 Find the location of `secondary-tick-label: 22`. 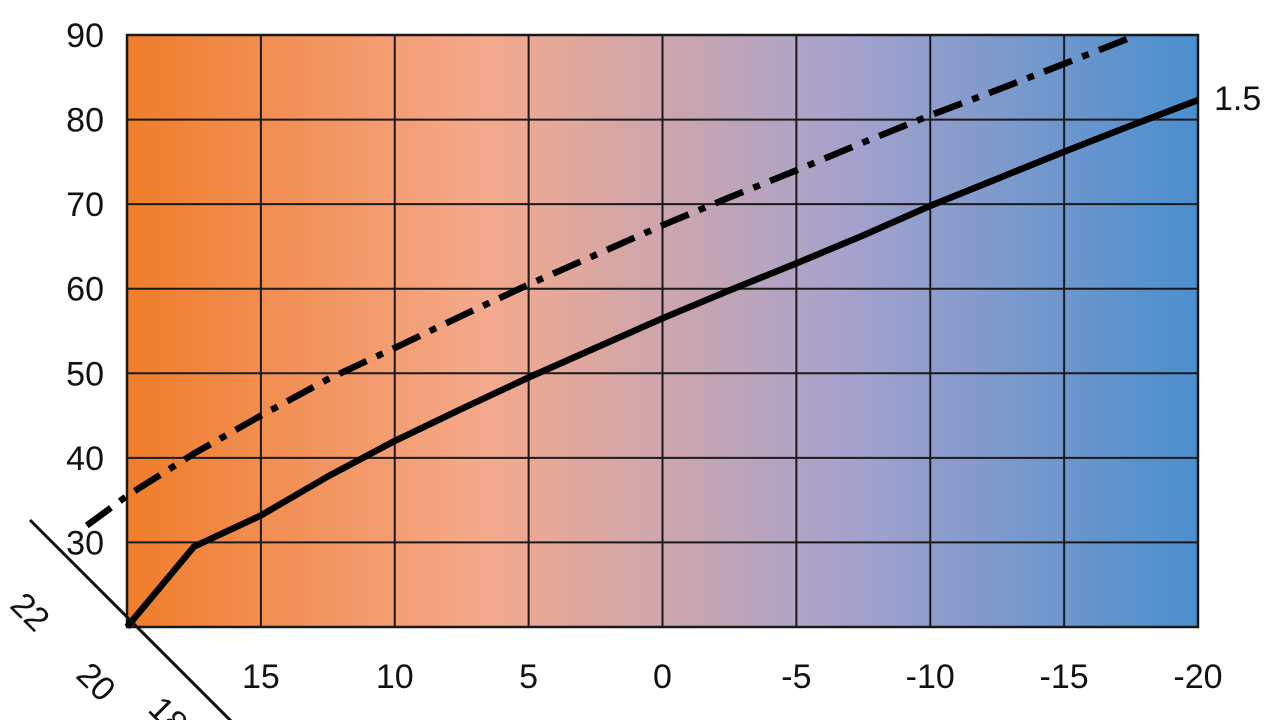

secondary-tick-label: 22 is located at coordinates (30, 612).